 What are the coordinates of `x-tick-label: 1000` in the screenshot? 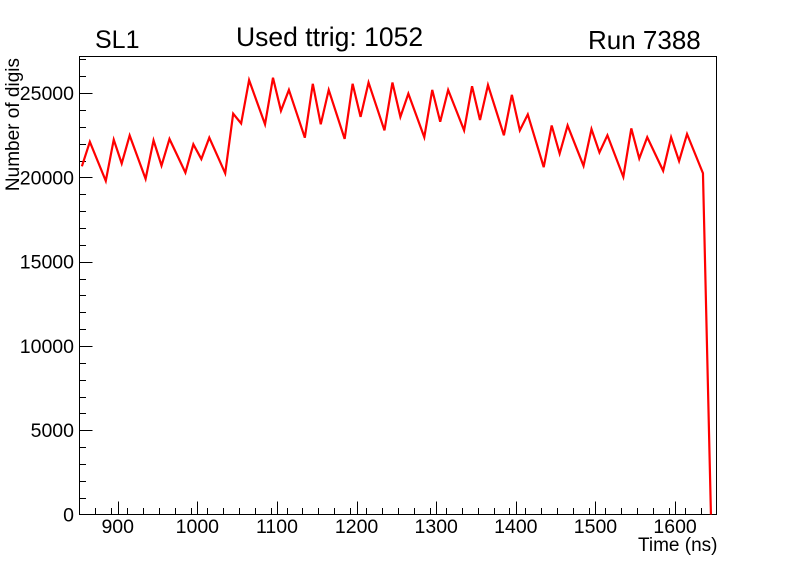 It's located at (198, 527).